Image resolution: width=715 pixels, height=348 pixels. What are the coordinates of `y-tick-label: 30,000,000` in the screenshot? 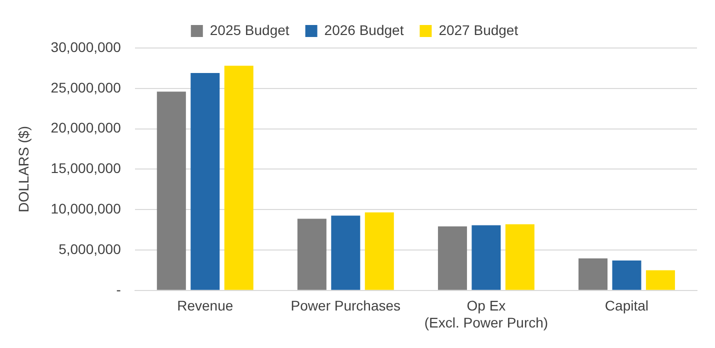 It's located at (86, 46).